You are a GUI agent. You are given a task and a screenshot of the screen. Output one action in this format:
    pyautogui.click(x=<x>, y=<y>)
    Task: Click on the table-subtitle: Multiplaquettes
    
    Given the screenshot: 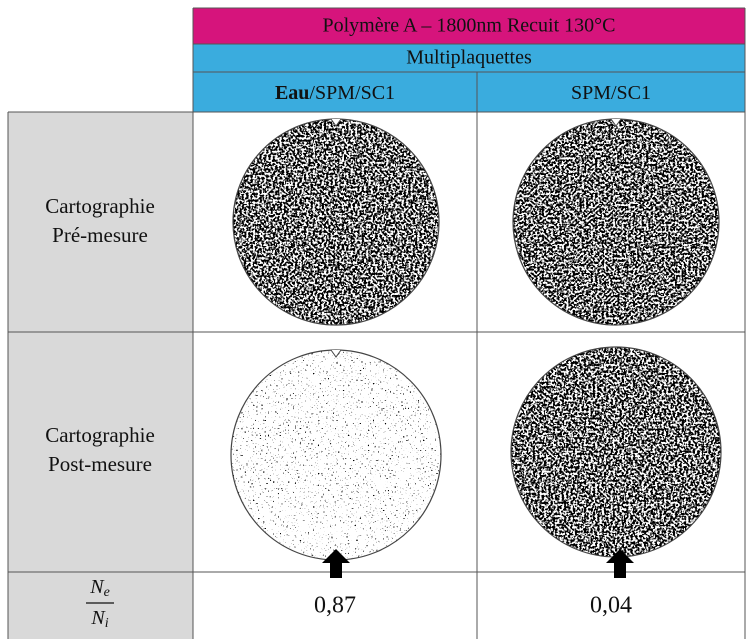 What is the action you would take?
    pyautogui.click(x=469, y=58)
    